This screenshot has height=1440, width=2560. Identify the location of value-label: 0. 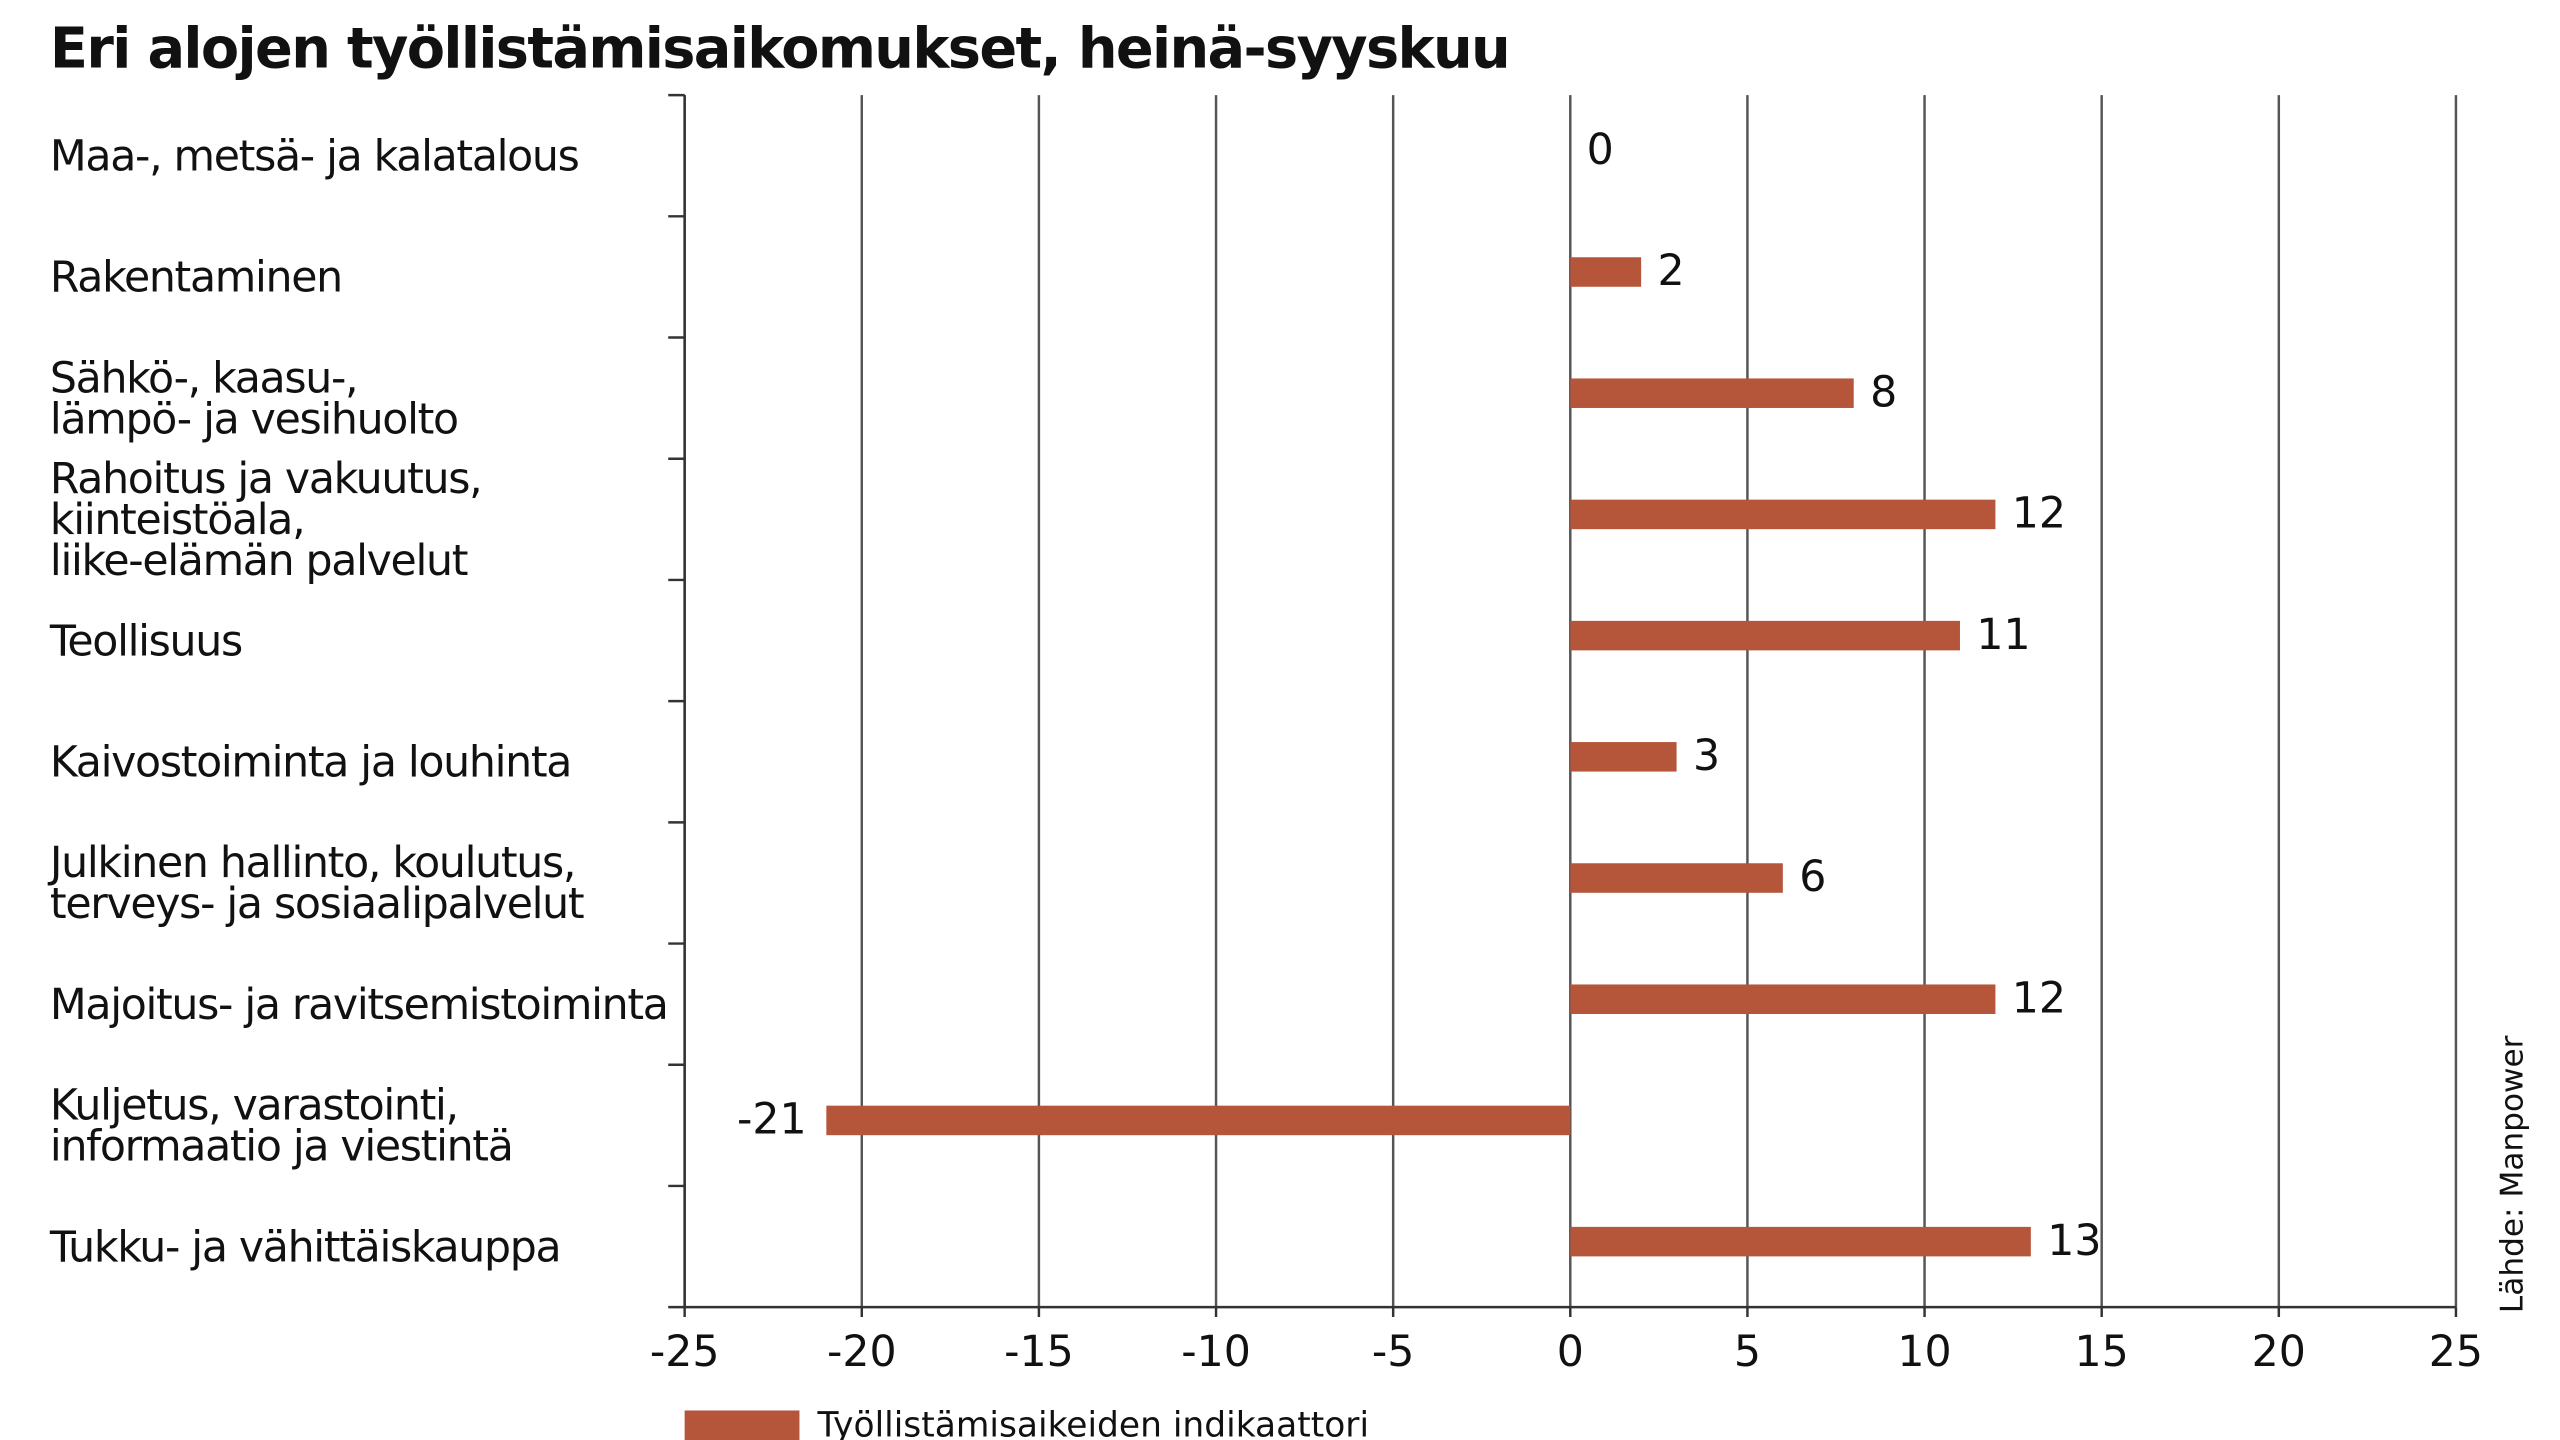
(1600, 150).